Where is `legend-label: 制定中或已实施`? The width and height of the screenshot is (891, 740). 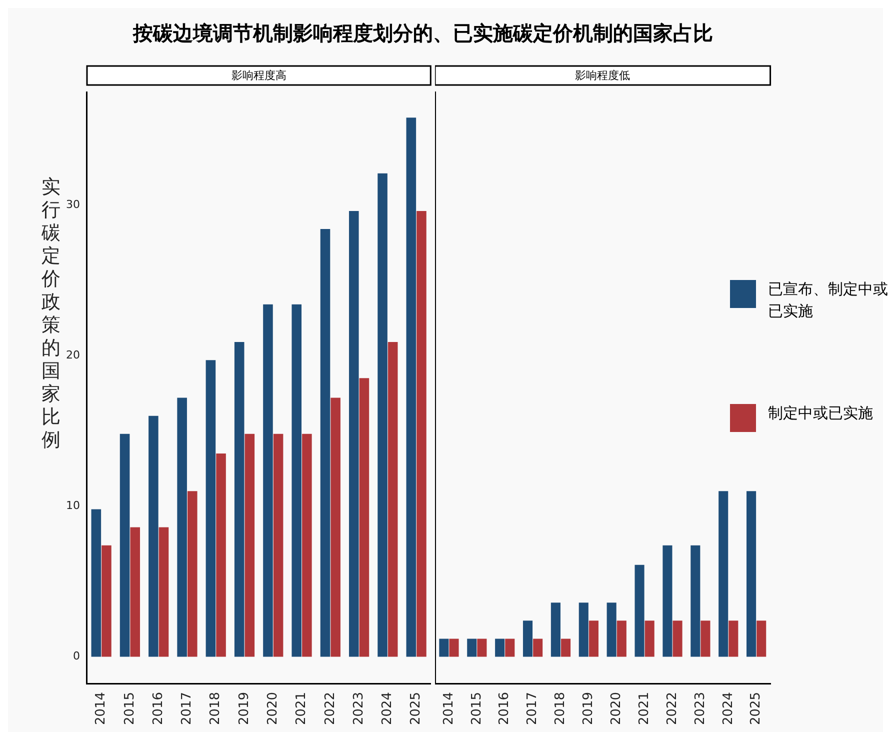
legend-label: 制定中或已实施 is located at coordinates (820, 413).